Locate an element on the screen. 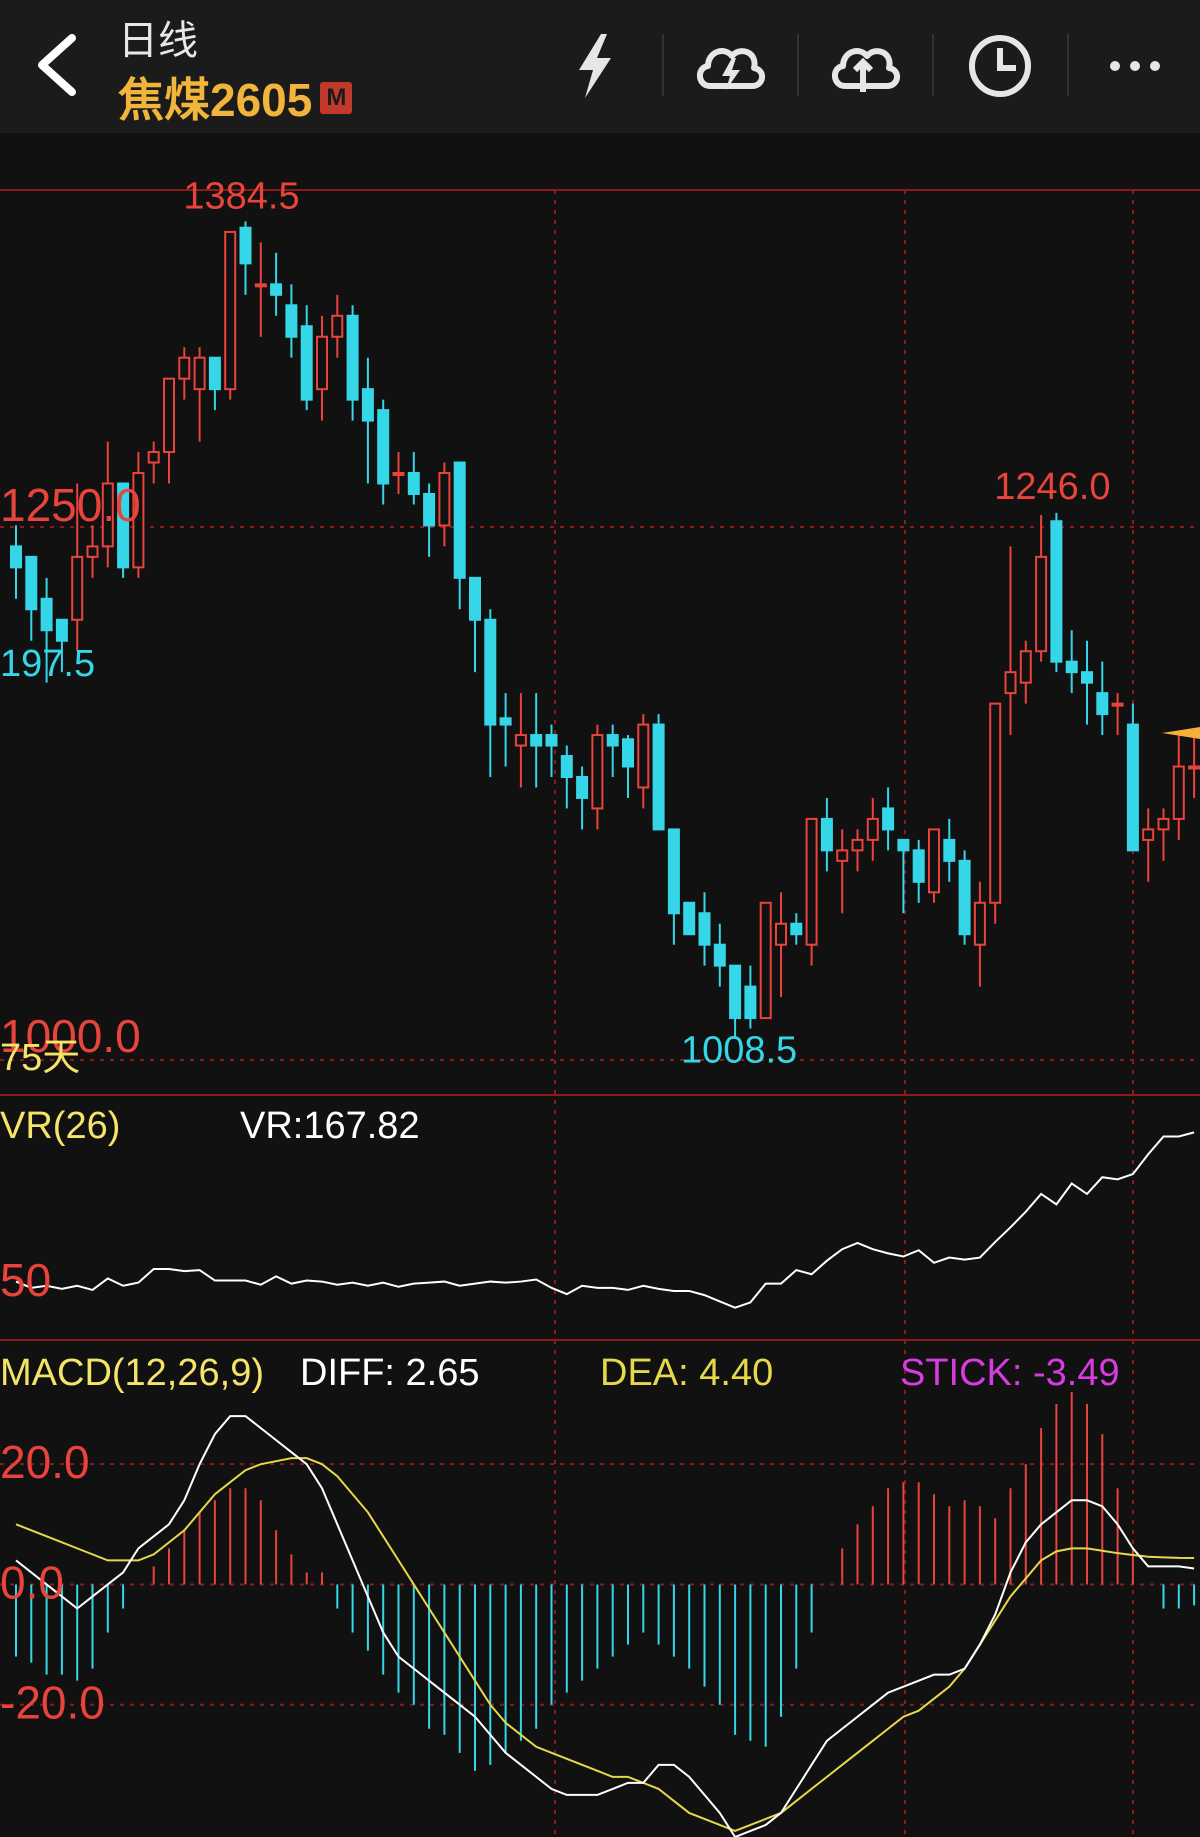 The width and height of the screenshot is (1200, 1837). back-arrow-icon is located at coordinates (58, 65).